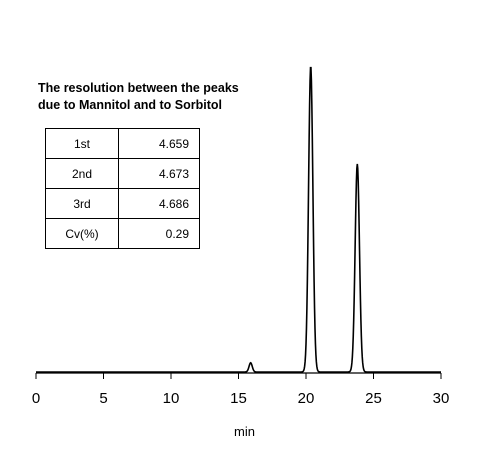 The width and height of the screenshot is (491, 453). What do you see at coordinates (441, 398) in the screenshot?
I see `x-tick-label: 30` at bounding box center [441, 398].